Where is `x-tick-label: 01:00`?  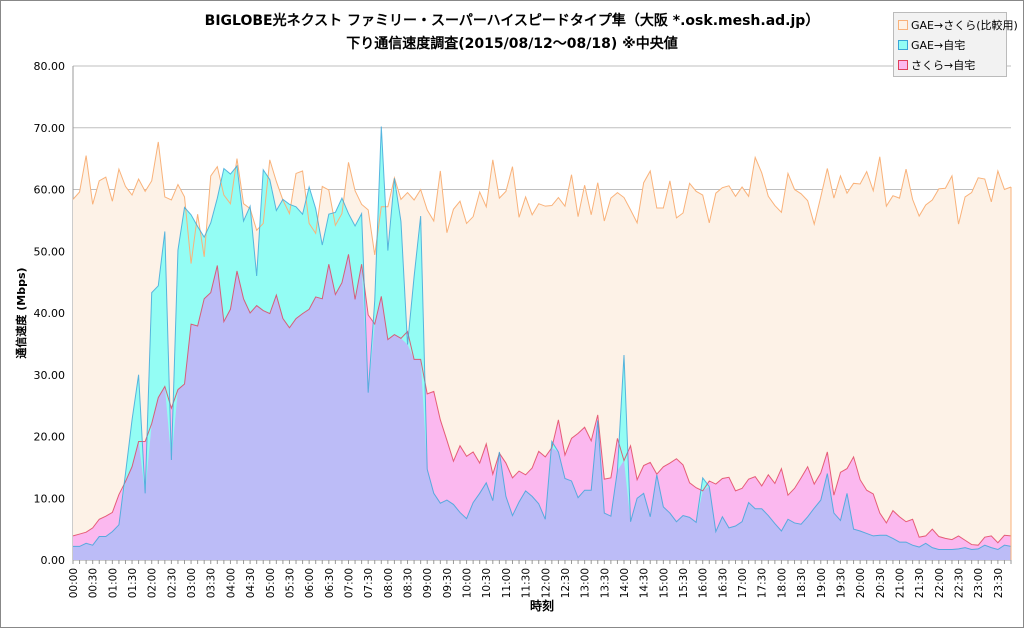
x-tick-label: 01:00 is located at coordinates (113, 583).